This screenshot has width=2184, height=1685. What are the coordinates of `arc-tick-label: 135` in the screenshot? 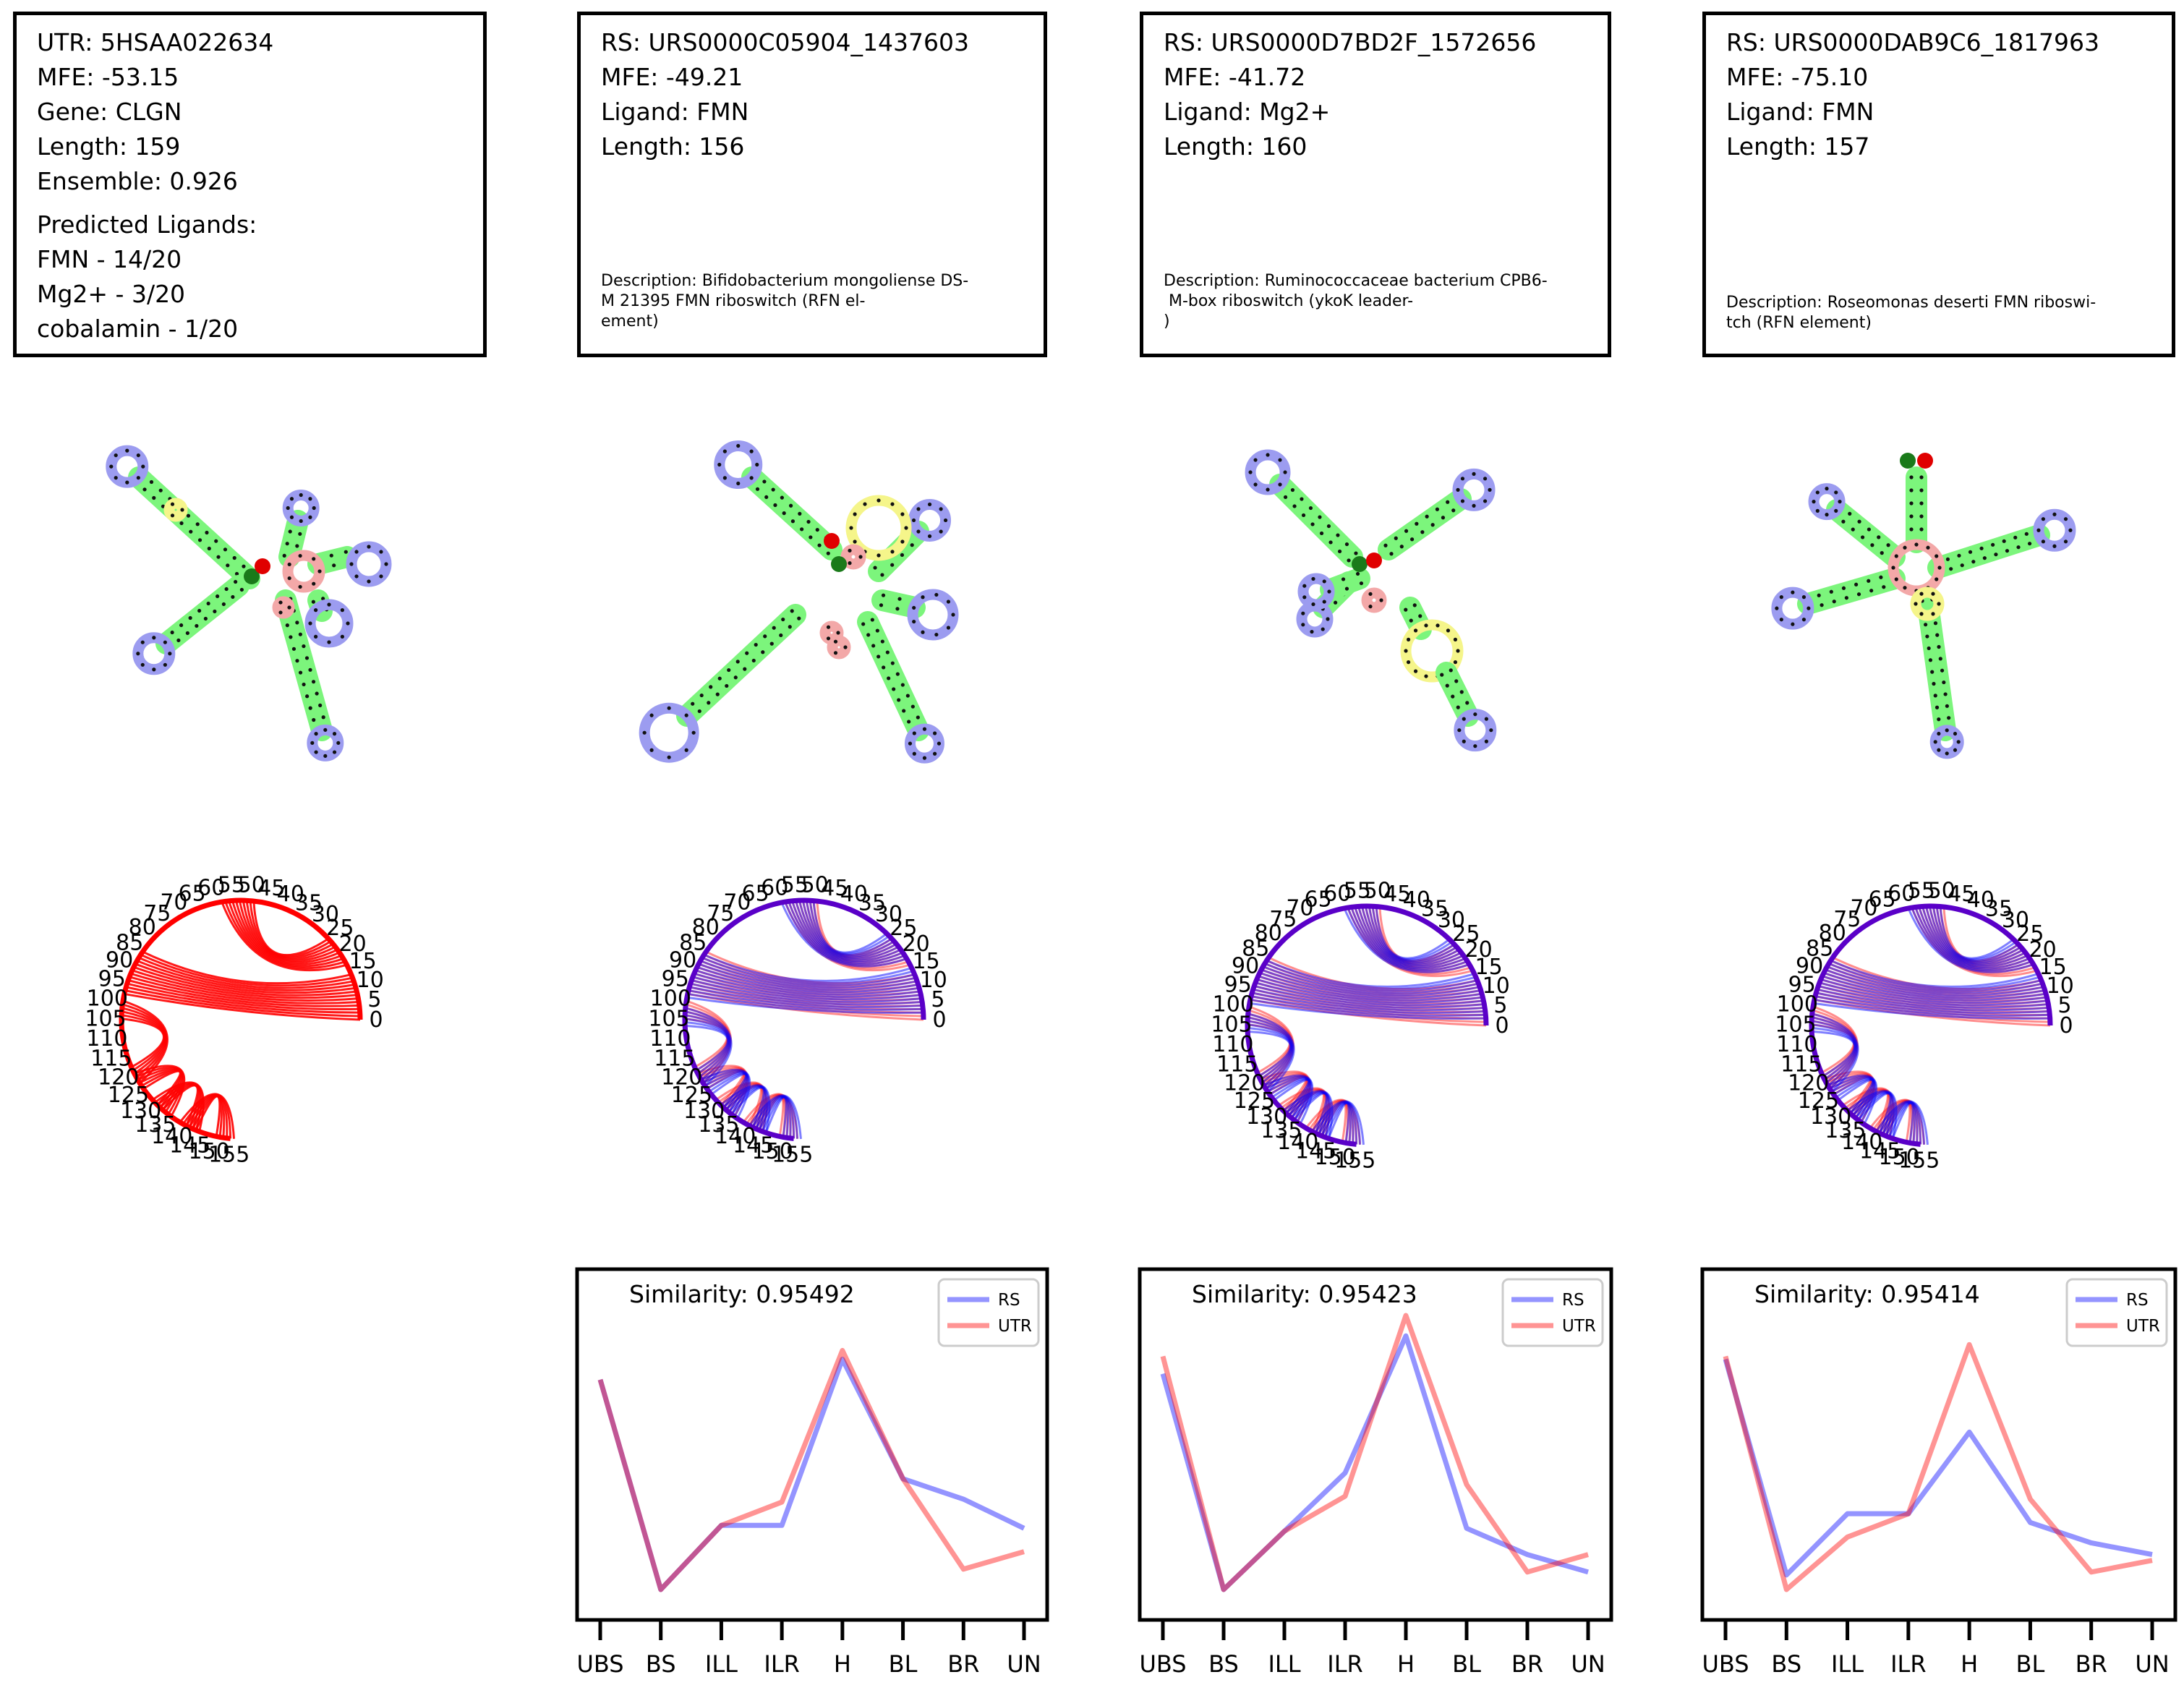 It's located at (1845, 1130).